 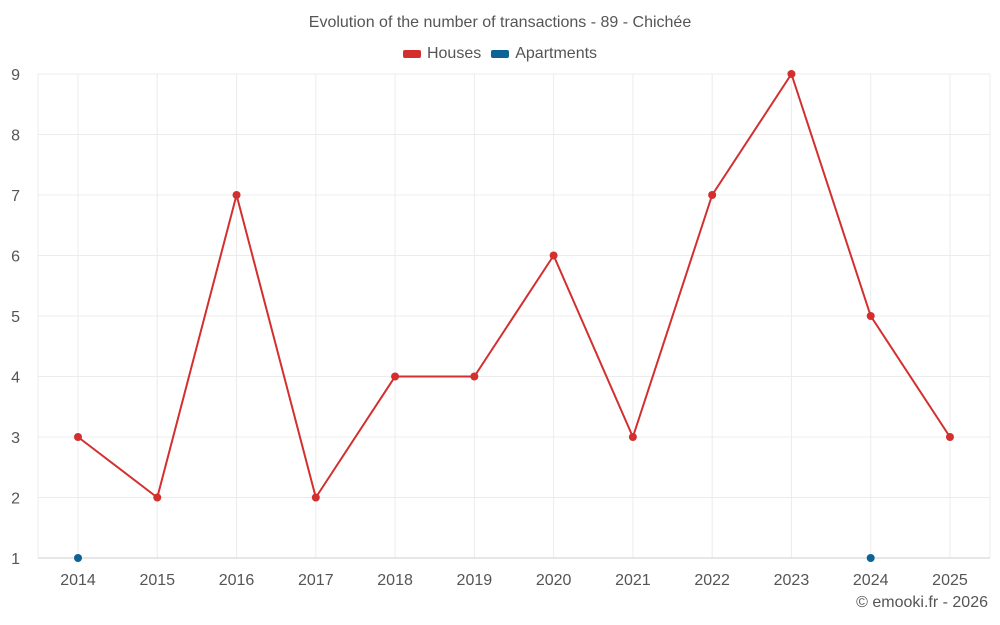 I want to click on y-tick-label: 4, so click(x=15, y=378).